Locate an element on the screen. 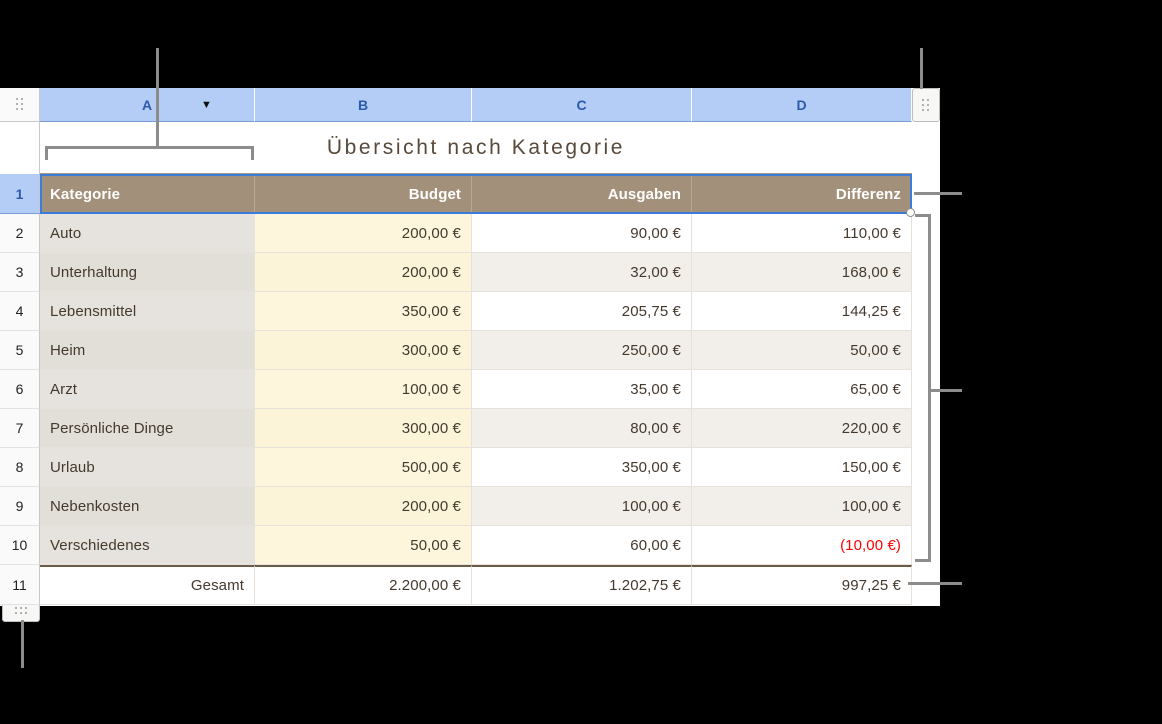 The image size is (1162, 724). row-gutter-8: 8 is located at coordinates (20, 467).